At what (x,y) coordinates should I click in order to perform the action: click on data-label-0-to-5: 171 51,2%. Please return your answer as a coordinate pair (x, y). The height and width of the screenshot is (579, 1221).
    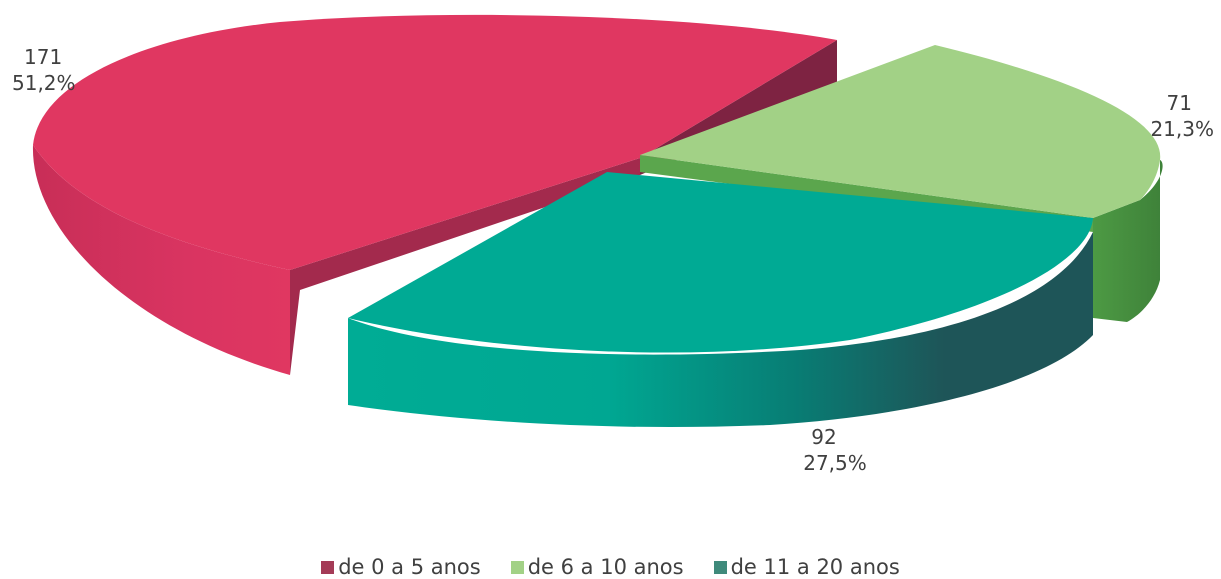
    Looking at the image, I should click on (44, 70).